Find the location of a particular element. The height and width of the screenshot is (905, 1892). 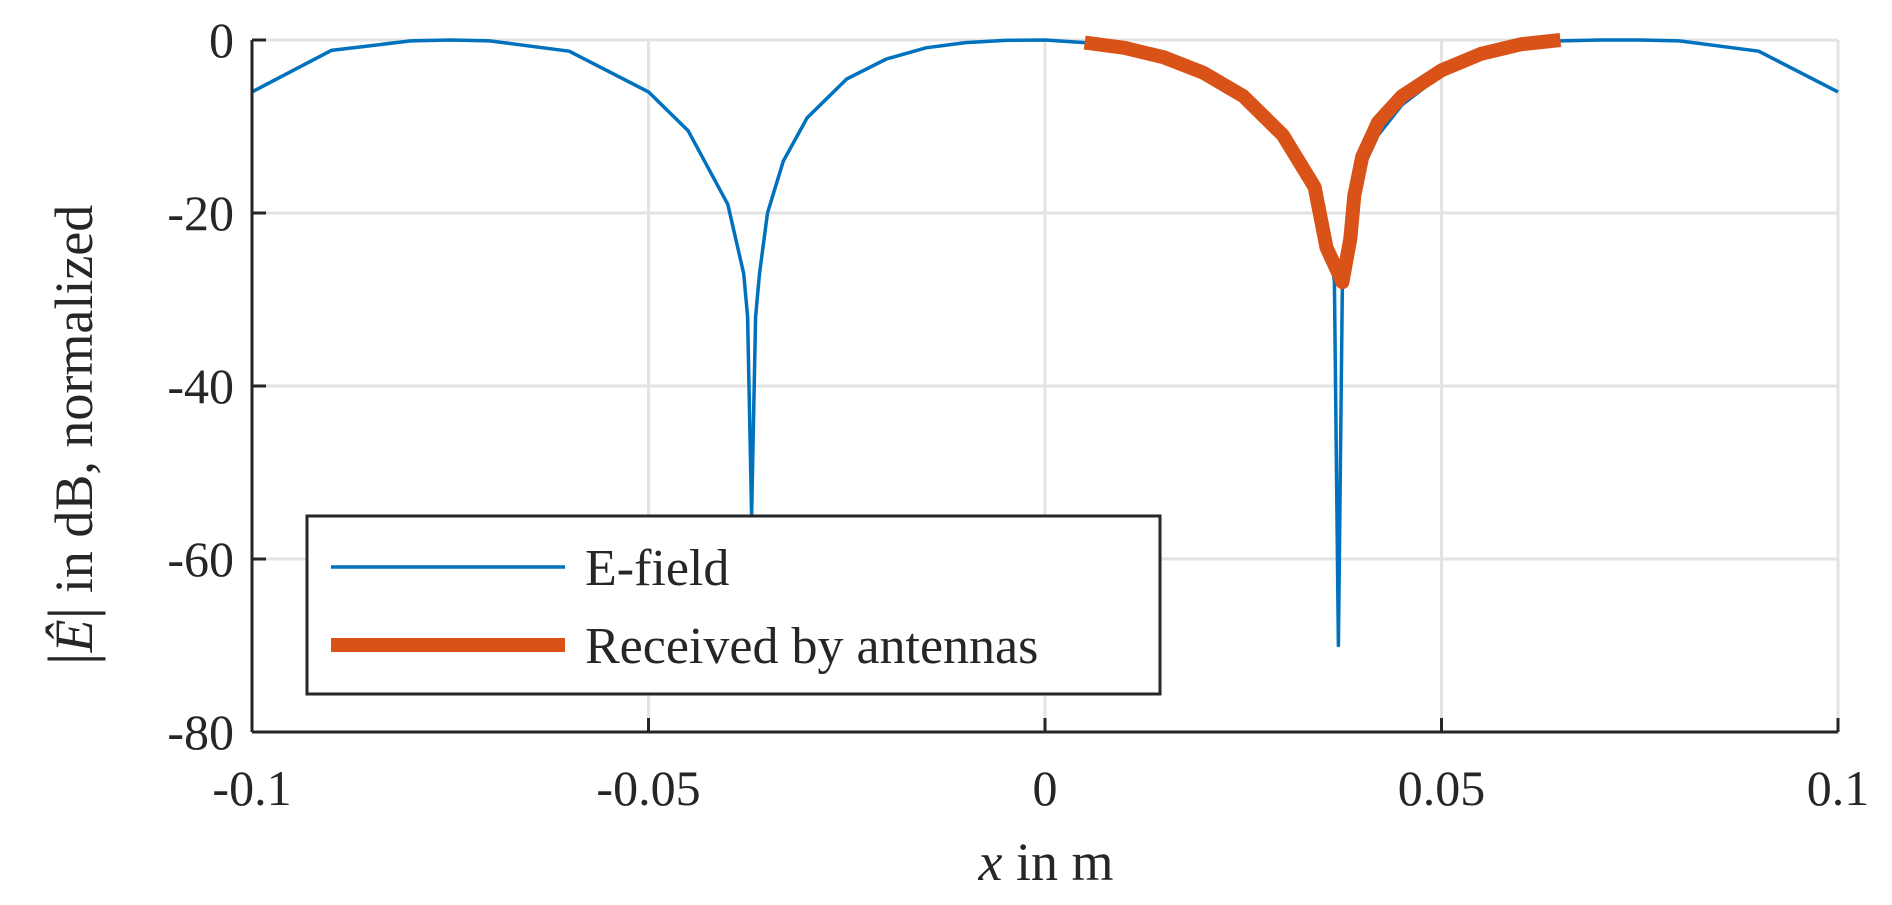

x-tick-label-0: -0.1 is located at coordinates (251, 788).